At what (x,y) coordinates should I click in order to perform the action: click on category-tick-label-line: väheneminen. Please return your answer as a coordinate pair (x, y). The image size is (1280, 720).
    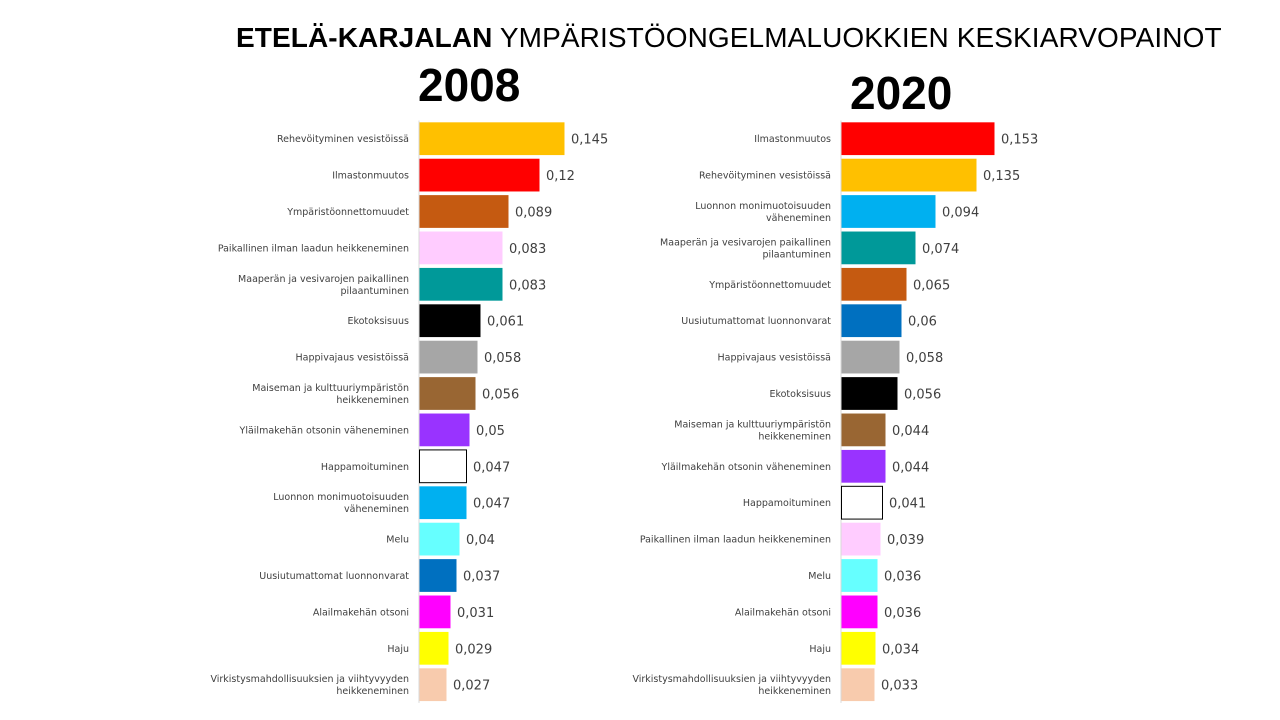
    Looking at the image, I should click on (798, 218).